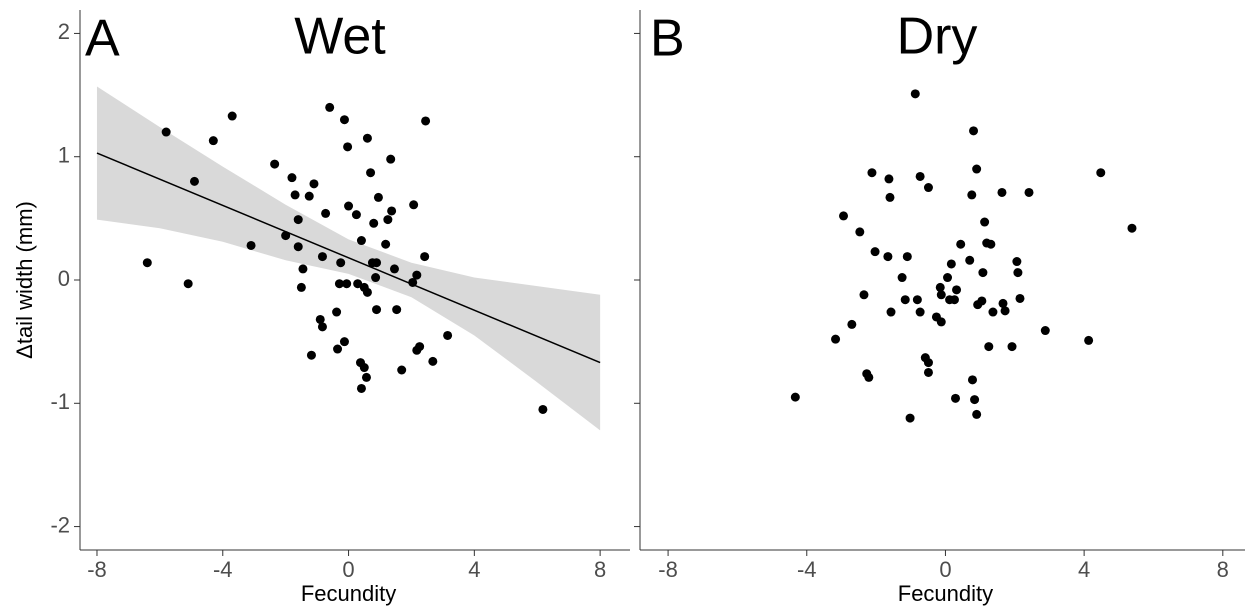  What do you see at coordinates (474, 569) in the screenshot?
I see `x-tick-label: 4` at bounding box center [474, 569].